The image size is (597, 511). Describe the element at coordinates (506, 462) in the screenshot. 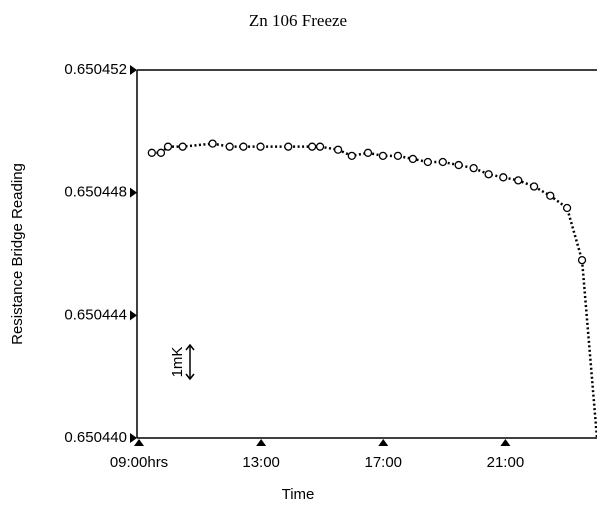

I see `x-tick-label: 21:00` at that location.